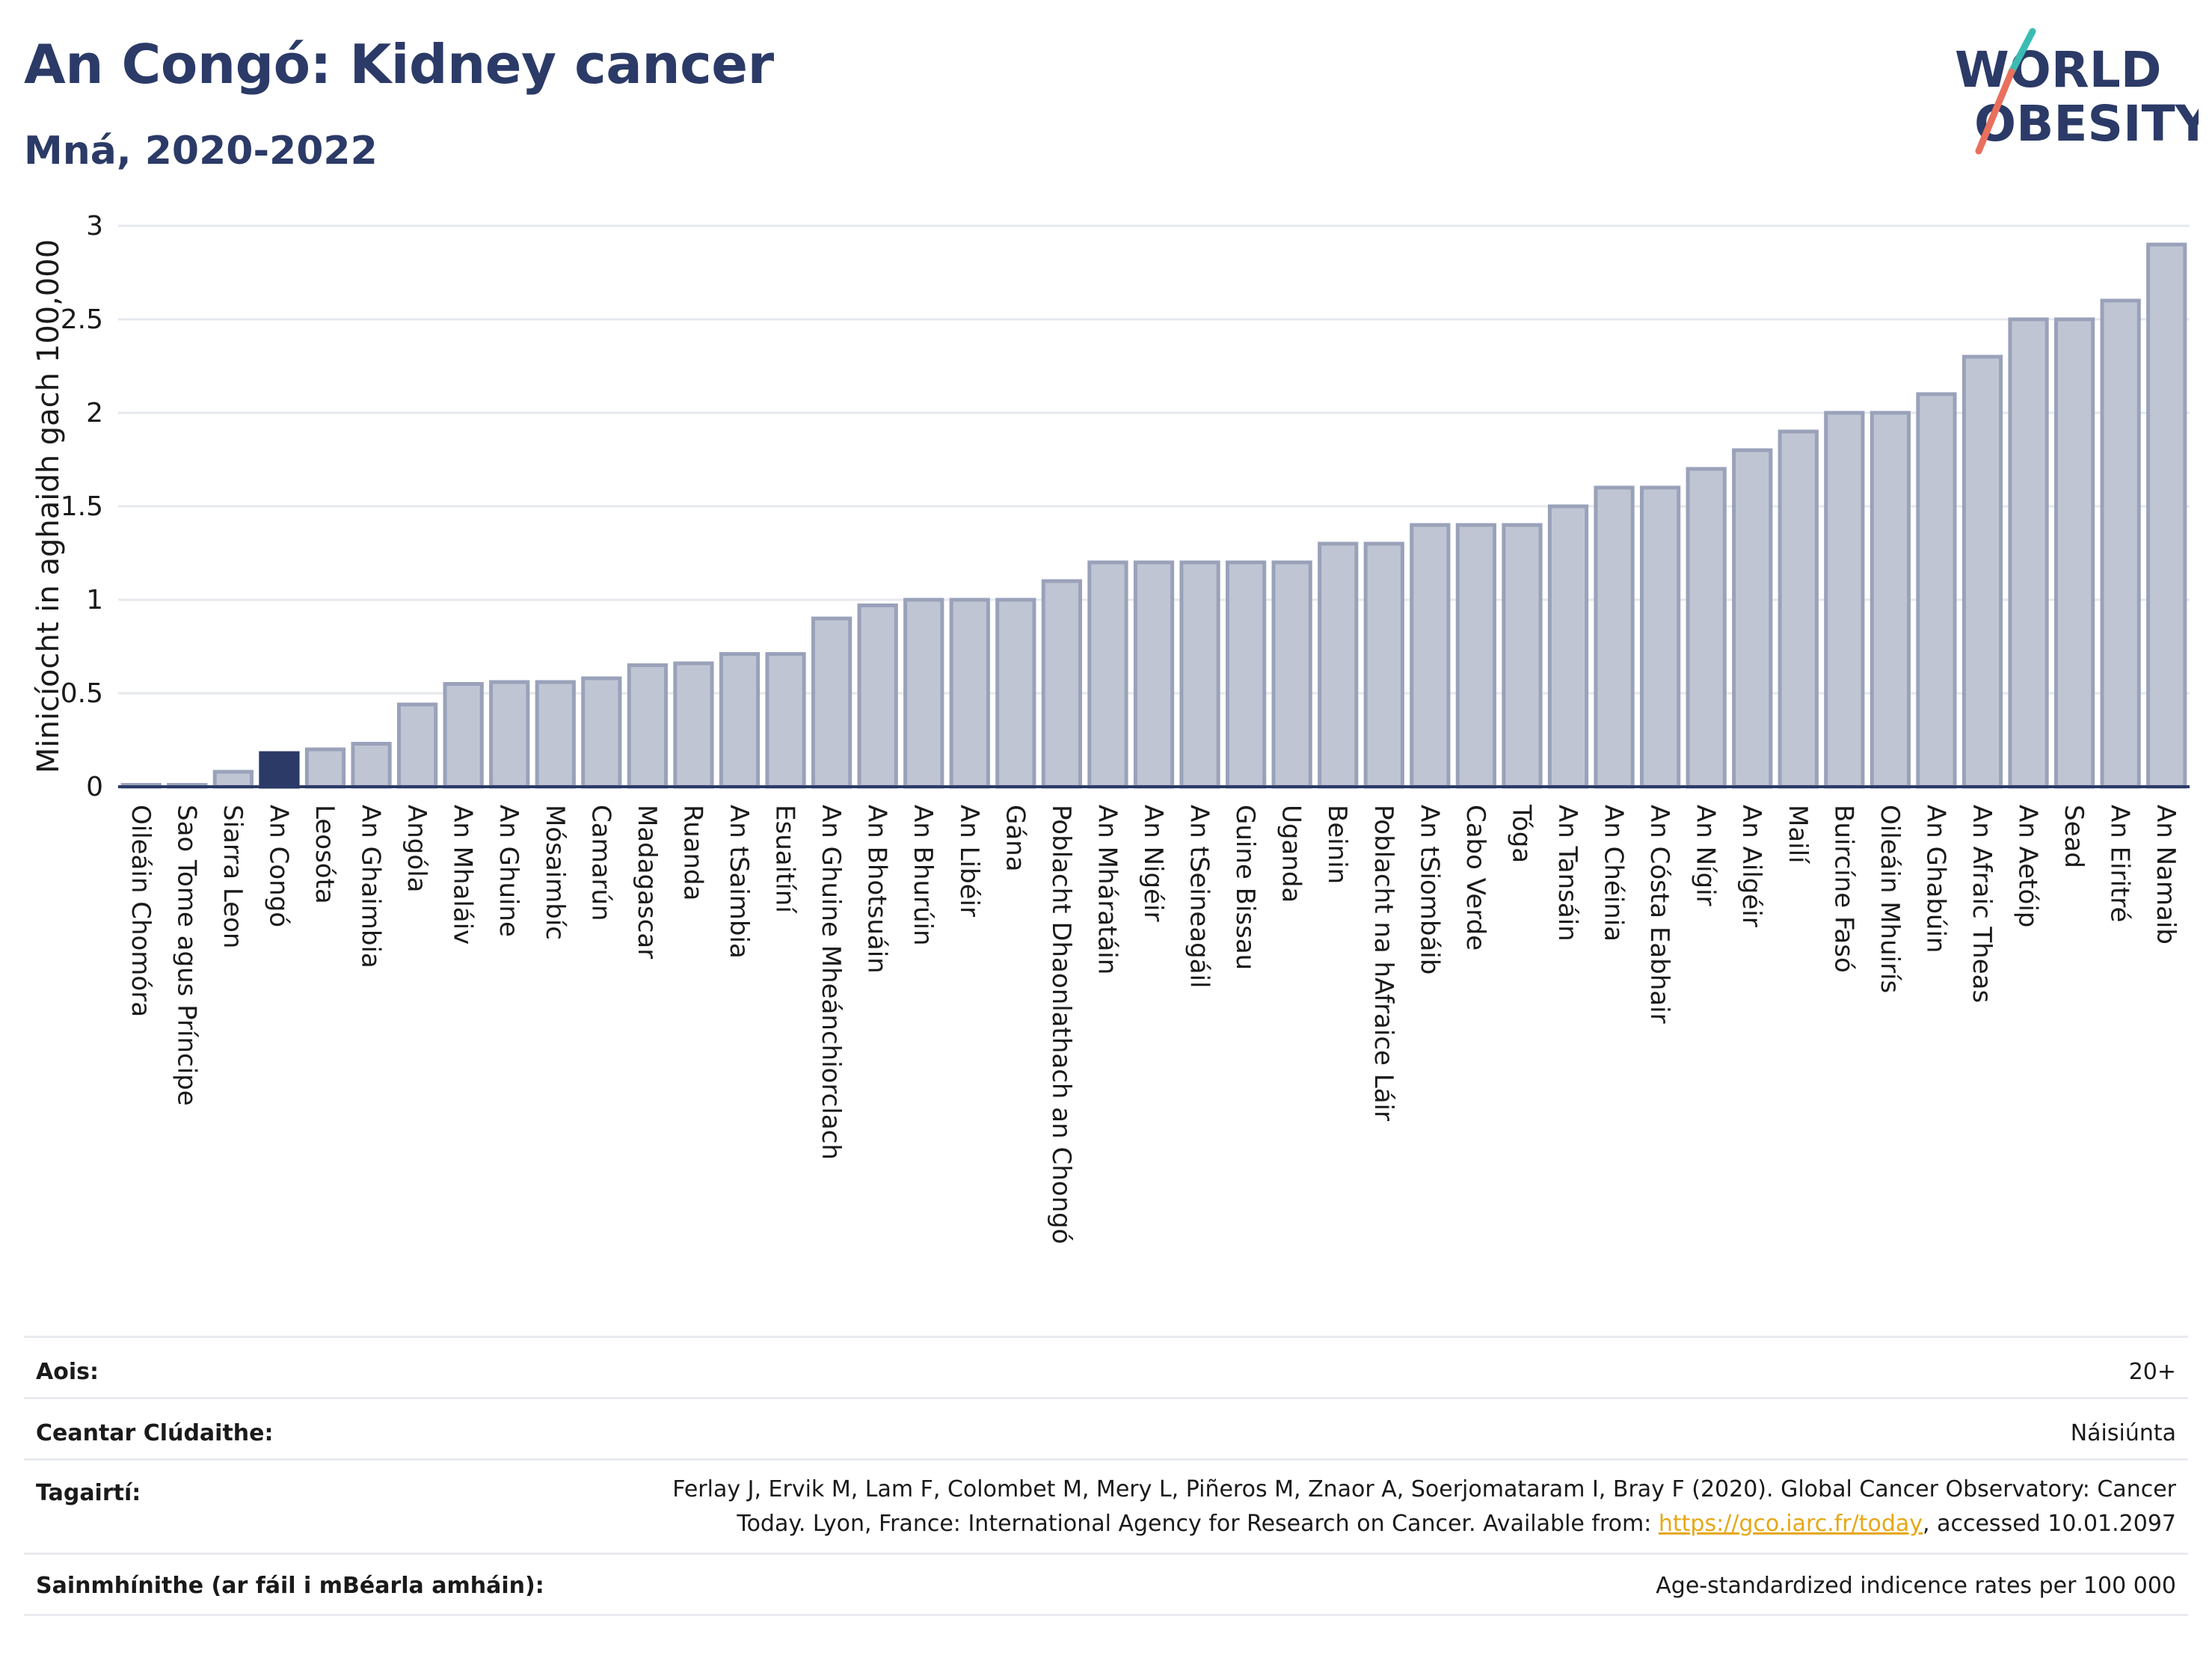 The height and width of the screenshot is (1655, 2212). What do you see at coordinates (1337, 844) in the screenshot?
I see `x-tick-label: Beinin` at bounding box center [1337, 844].